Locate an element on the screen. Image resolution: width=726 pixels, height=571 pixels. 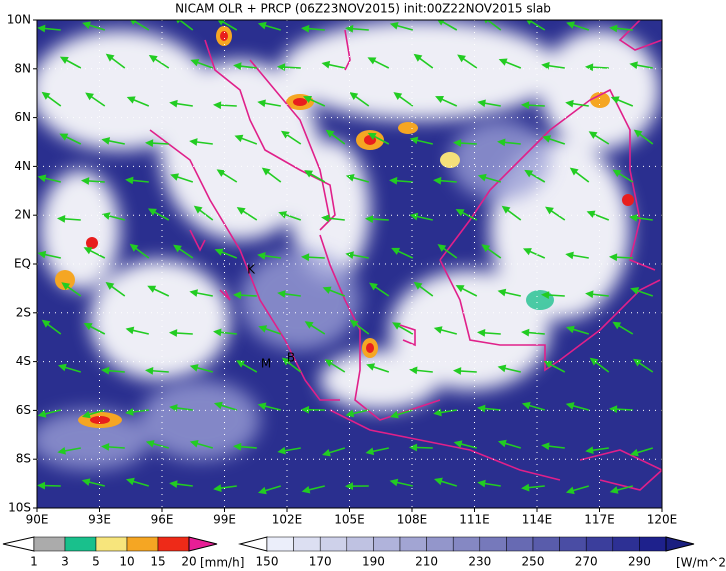
legend-tick: 270 is located at coordinates (586, 562).